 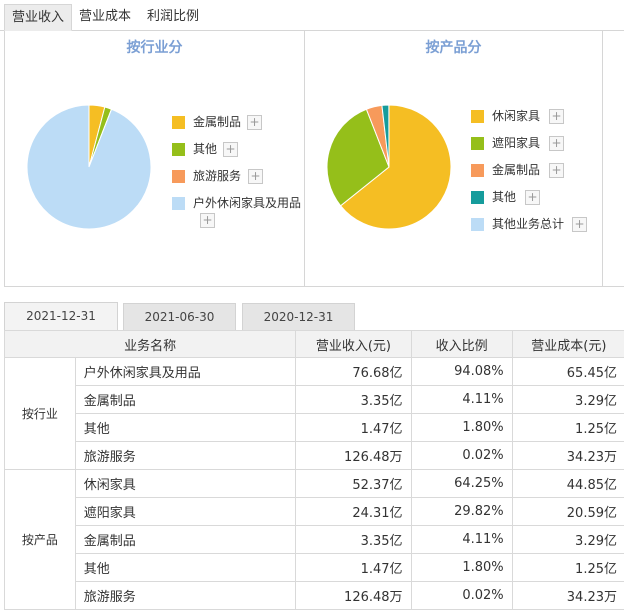 What do you see at coordinates (61, 316) in the screenshot?
I see `date-tab-2021-12-31: 2021-12-31` at bounding box center [61, 316].